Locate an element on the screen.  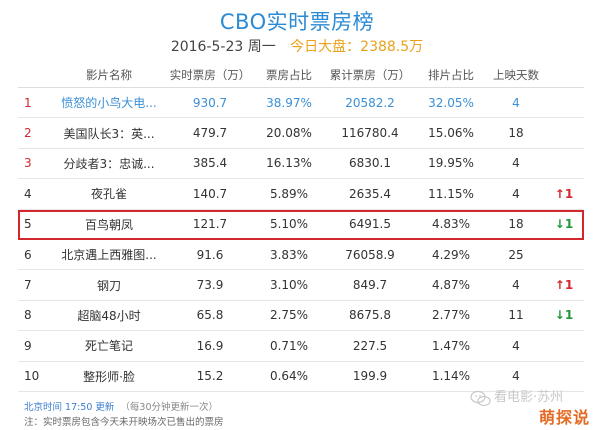
table-header: 影片名称 实时票房（万） 票房占比 累计票房（万） 排片占比 上映天数 is located at coordinates (301, 75).